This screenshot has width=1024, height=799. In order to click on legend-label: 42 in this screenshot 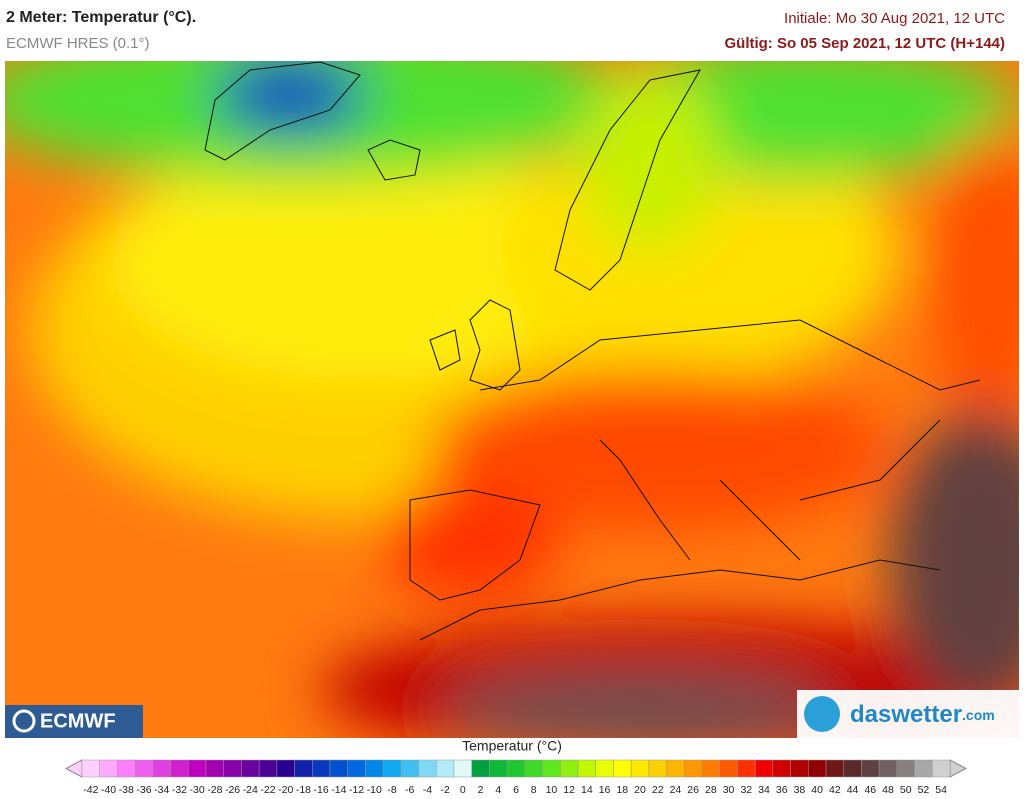, I will do `click(835, 790)`.